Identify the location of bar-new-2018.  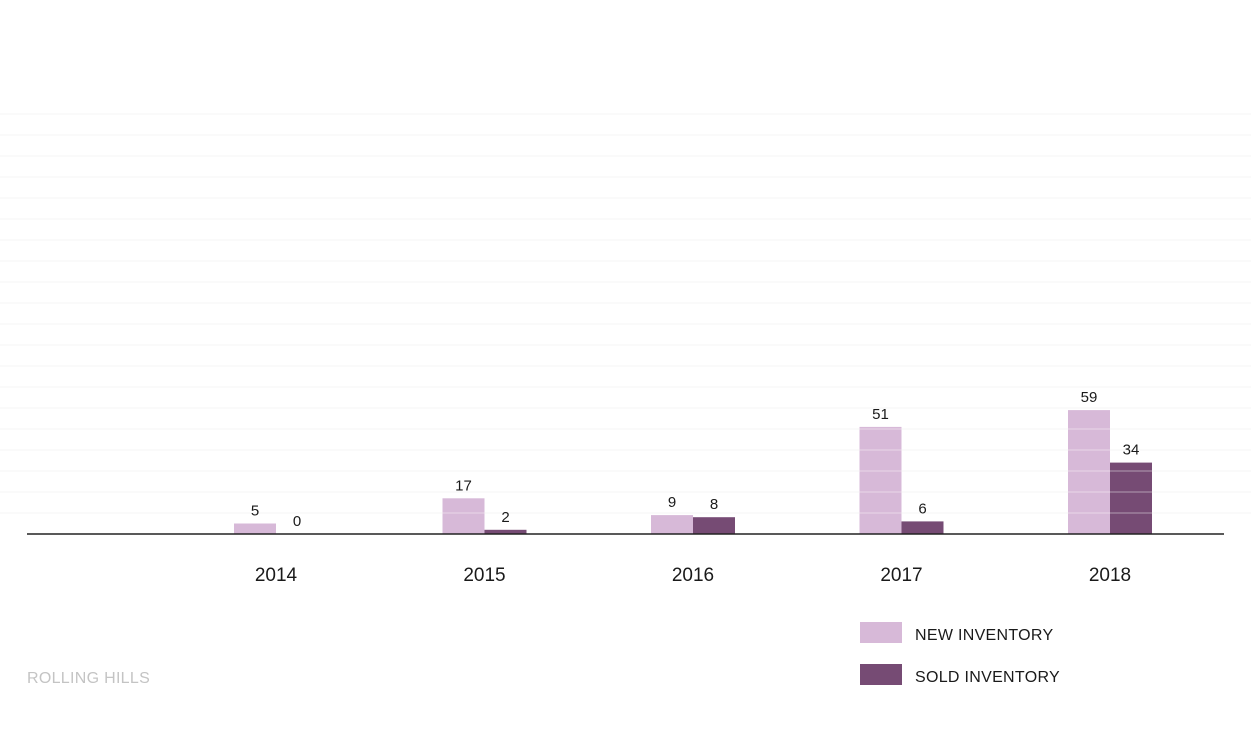
(1089, 472).